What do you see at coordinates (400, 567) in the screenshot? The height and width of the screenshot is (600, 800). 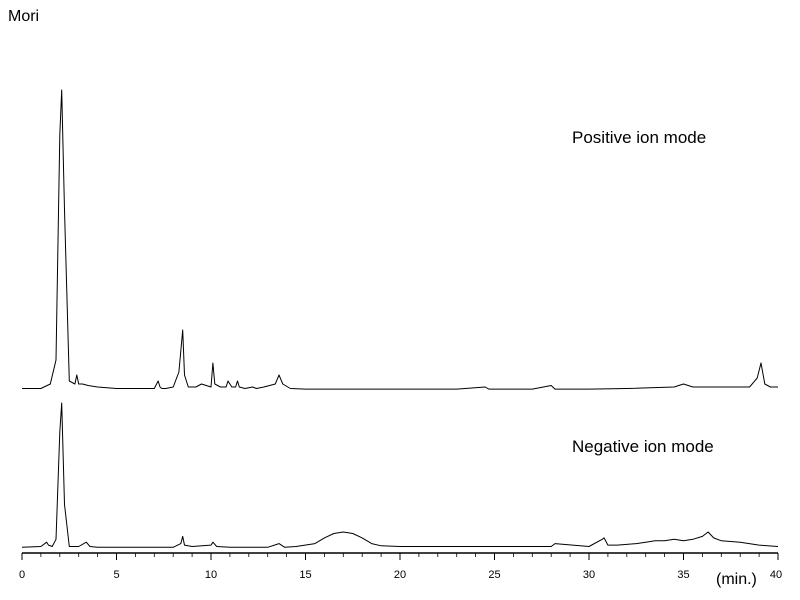 I see `x-ticks-group: 0 5 10 15 20 25 30 35 40` at bounding box center [400, 567].